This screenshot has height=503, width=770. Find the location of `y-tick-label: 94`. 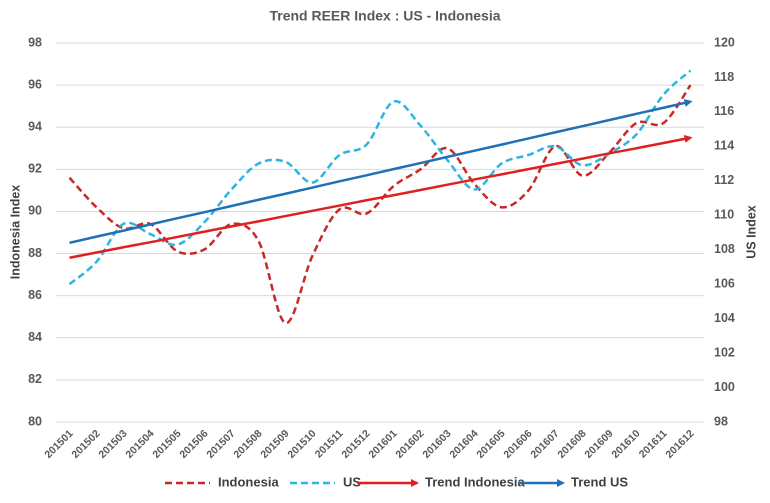

y-tick-label: 94 is located at coordinates (35, 127).